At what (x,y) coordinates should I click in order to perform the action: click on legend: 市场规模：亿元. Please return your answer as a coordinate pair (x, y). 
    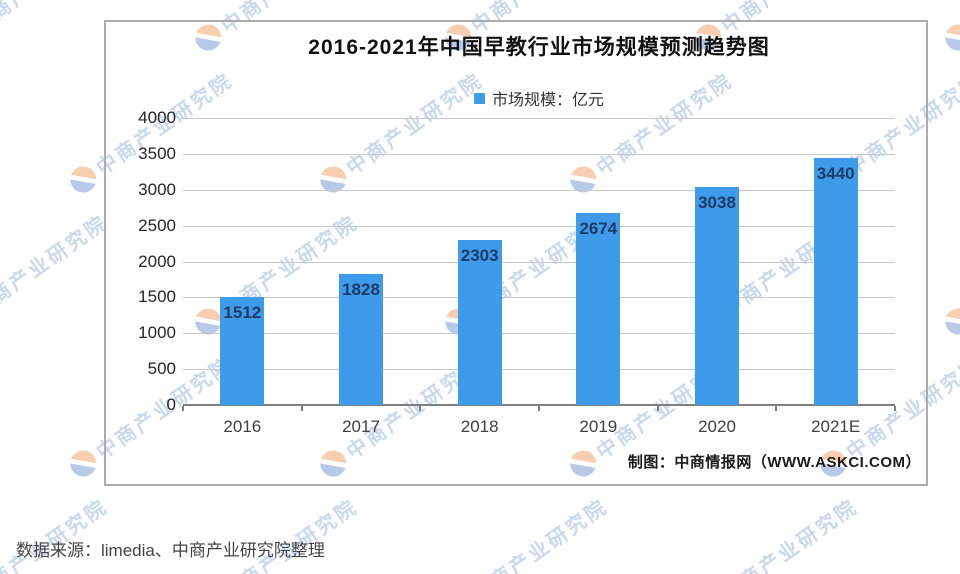
    Looking at the image, I should click on (539, 98).